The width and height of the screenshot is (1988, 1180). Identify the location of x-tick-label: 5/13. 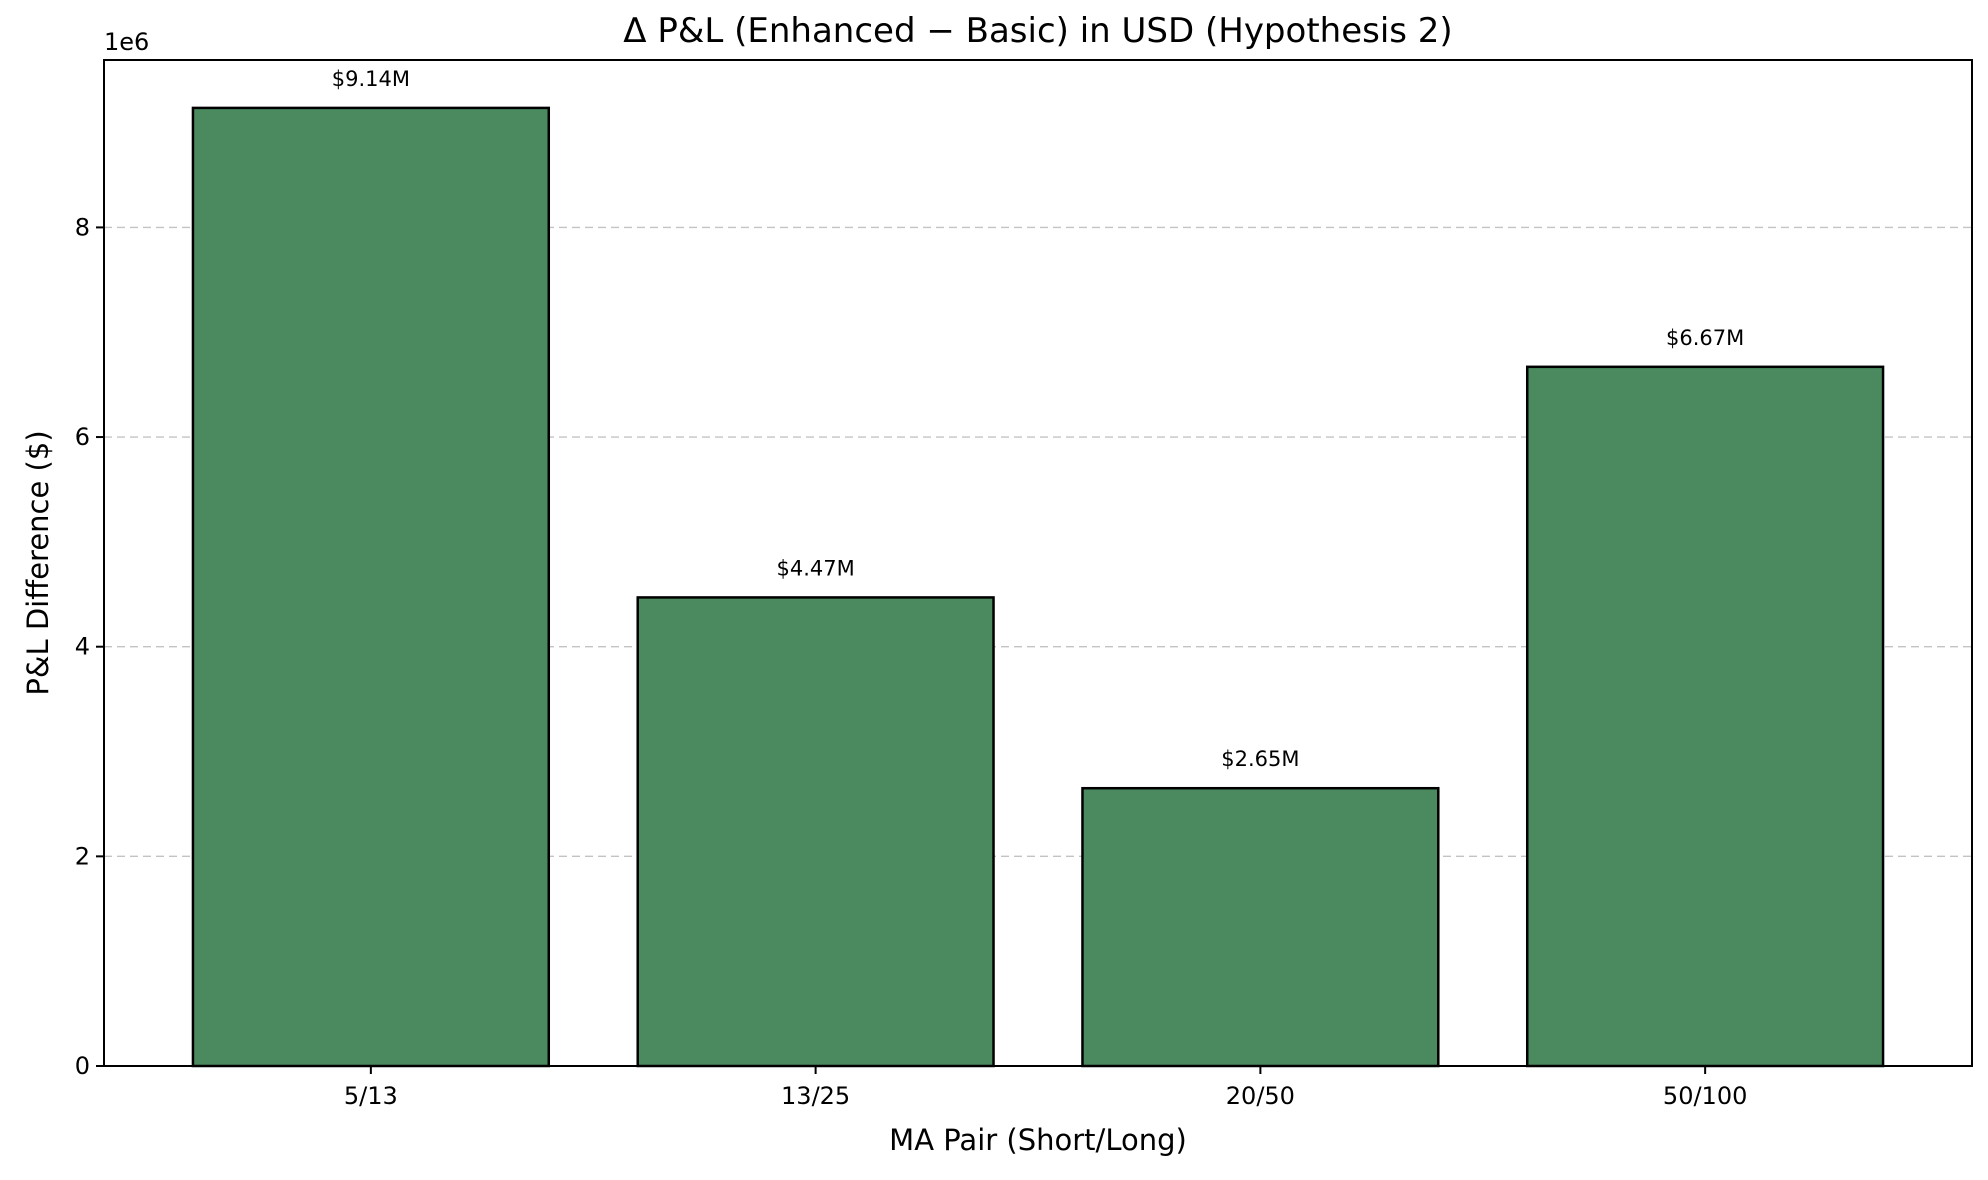
(371, 1096).